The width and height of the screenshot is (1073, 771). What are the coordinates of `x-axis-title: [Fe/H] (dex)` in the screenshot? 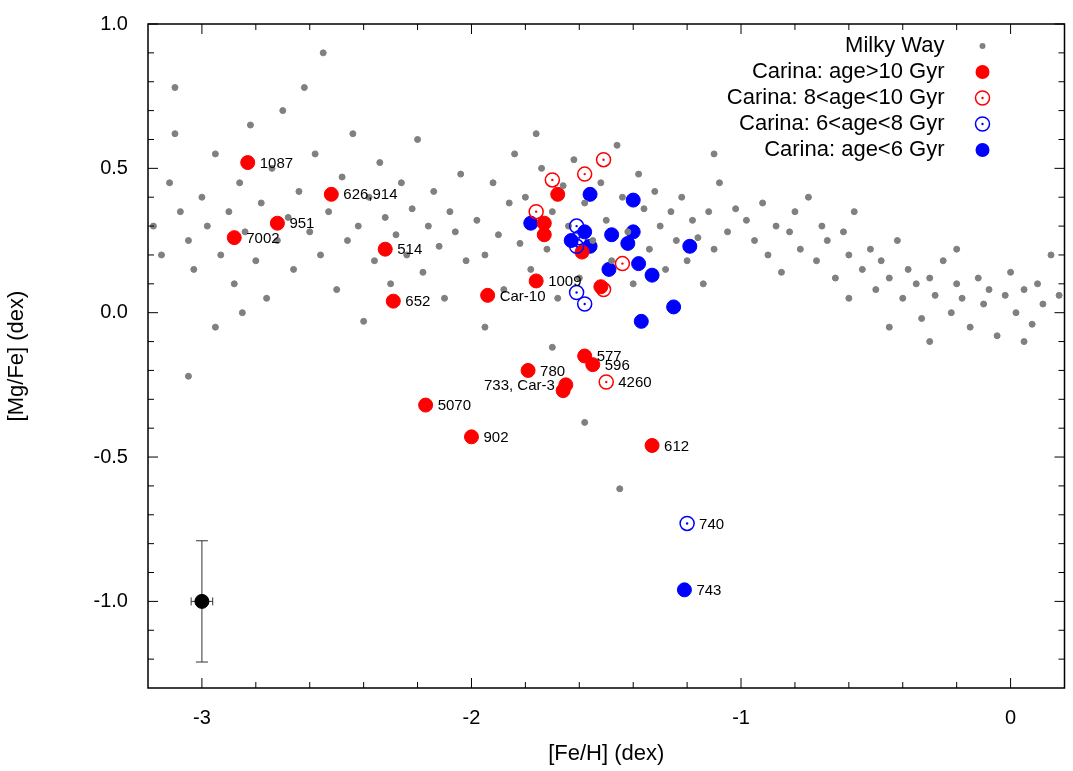 It's located at (606, 752).